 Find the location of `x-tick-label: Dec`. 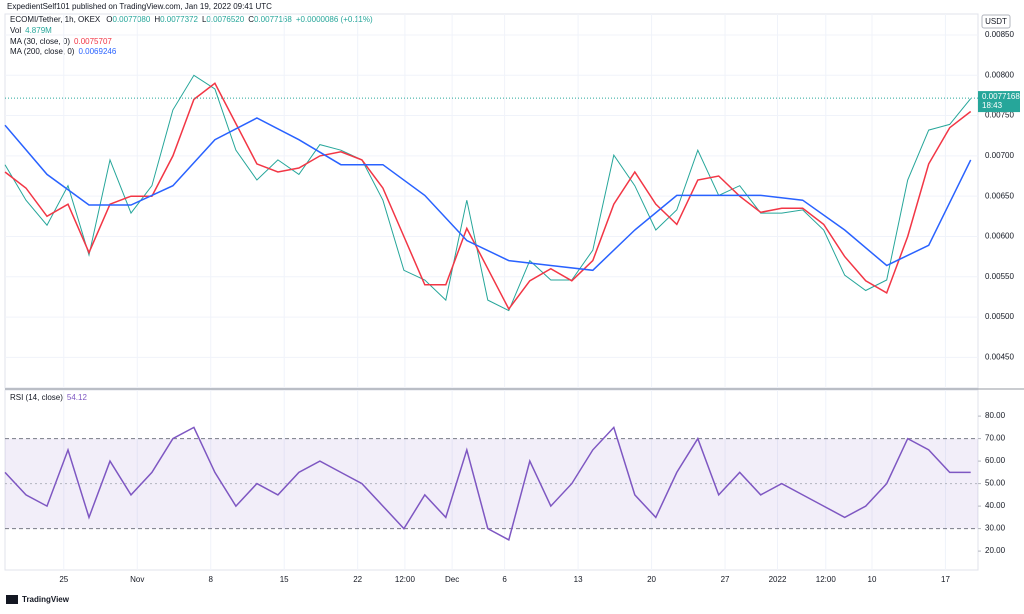

x-tick-label: Dec is located at coordinates (452, 579).